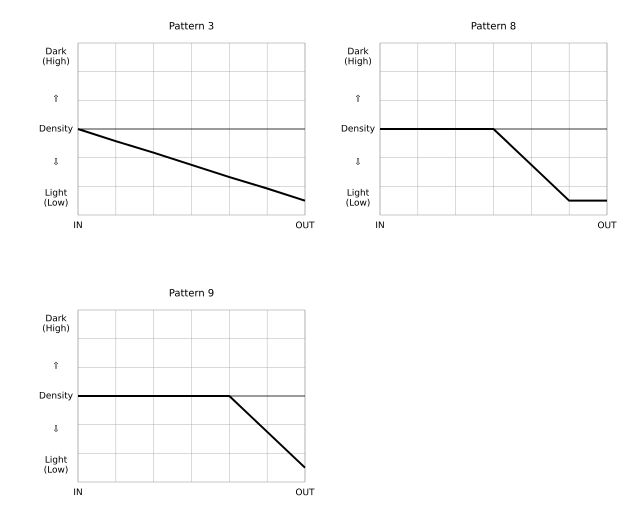  I want to click on chart-title: Pattern 9, so click(192, 292).